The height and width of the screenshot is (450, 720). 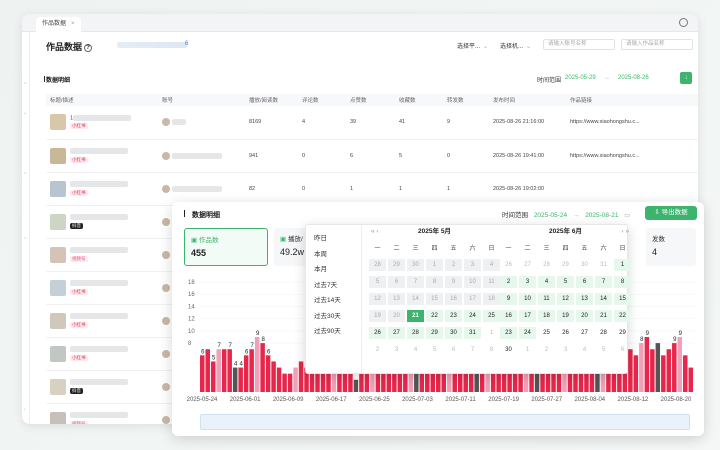 I want to click on export-button: ⇩ 导出数据, so click(x=671, y=213).